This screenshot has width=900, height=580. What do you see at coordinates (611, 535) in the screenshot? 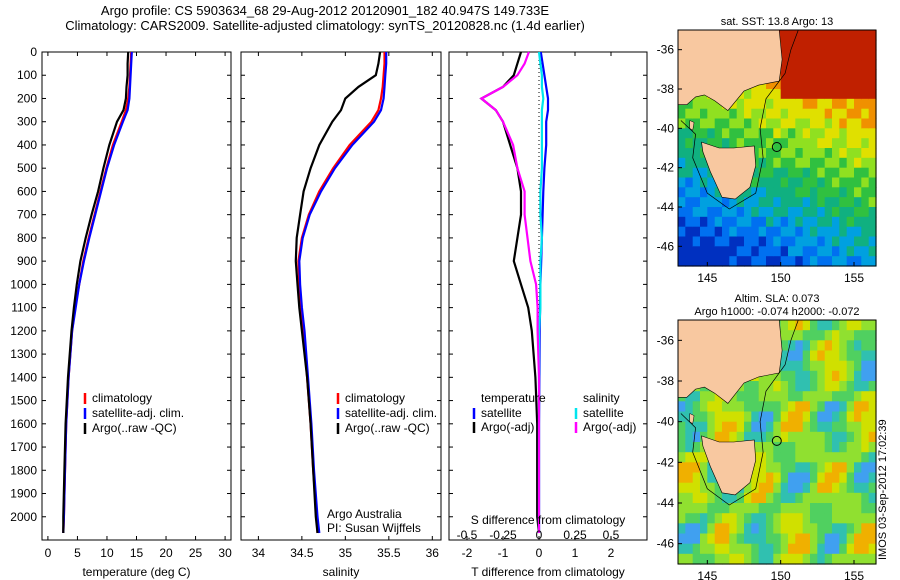
I see `secondary-tick-label: 0.5` at bounding box center [611, 535].